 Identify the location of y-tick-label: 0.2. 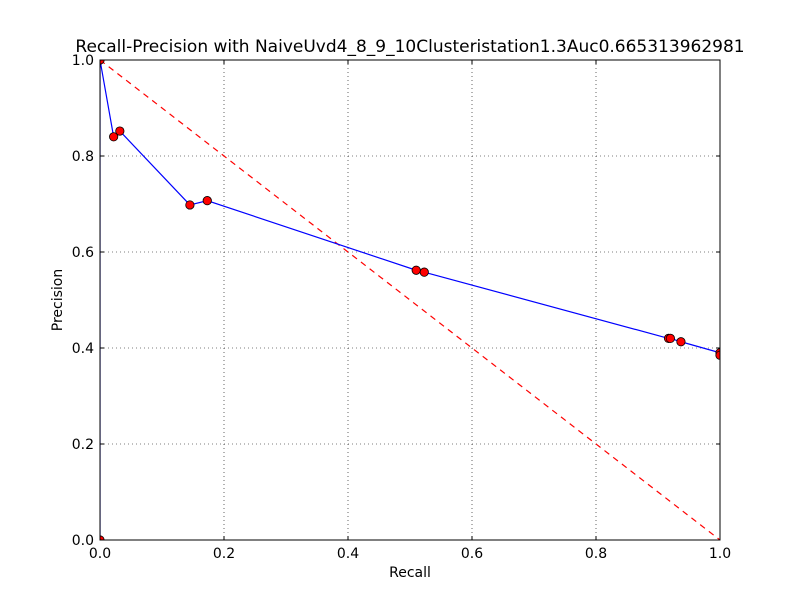
(83, 445).